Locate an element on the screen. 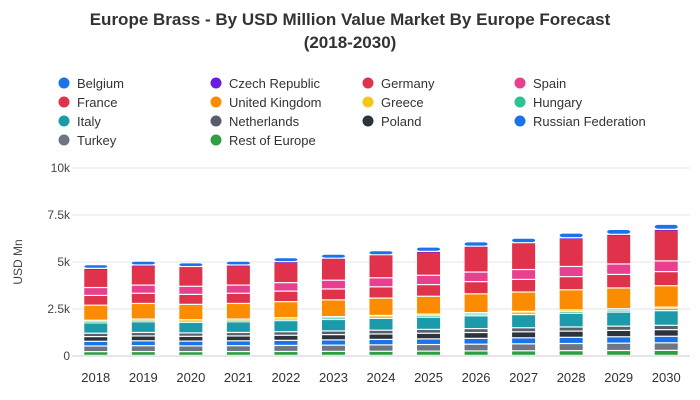 Image resolution: width=700 pixels, height=400 pixels. legend-item-turkey: Turkey is located at coordinates (87, 140).